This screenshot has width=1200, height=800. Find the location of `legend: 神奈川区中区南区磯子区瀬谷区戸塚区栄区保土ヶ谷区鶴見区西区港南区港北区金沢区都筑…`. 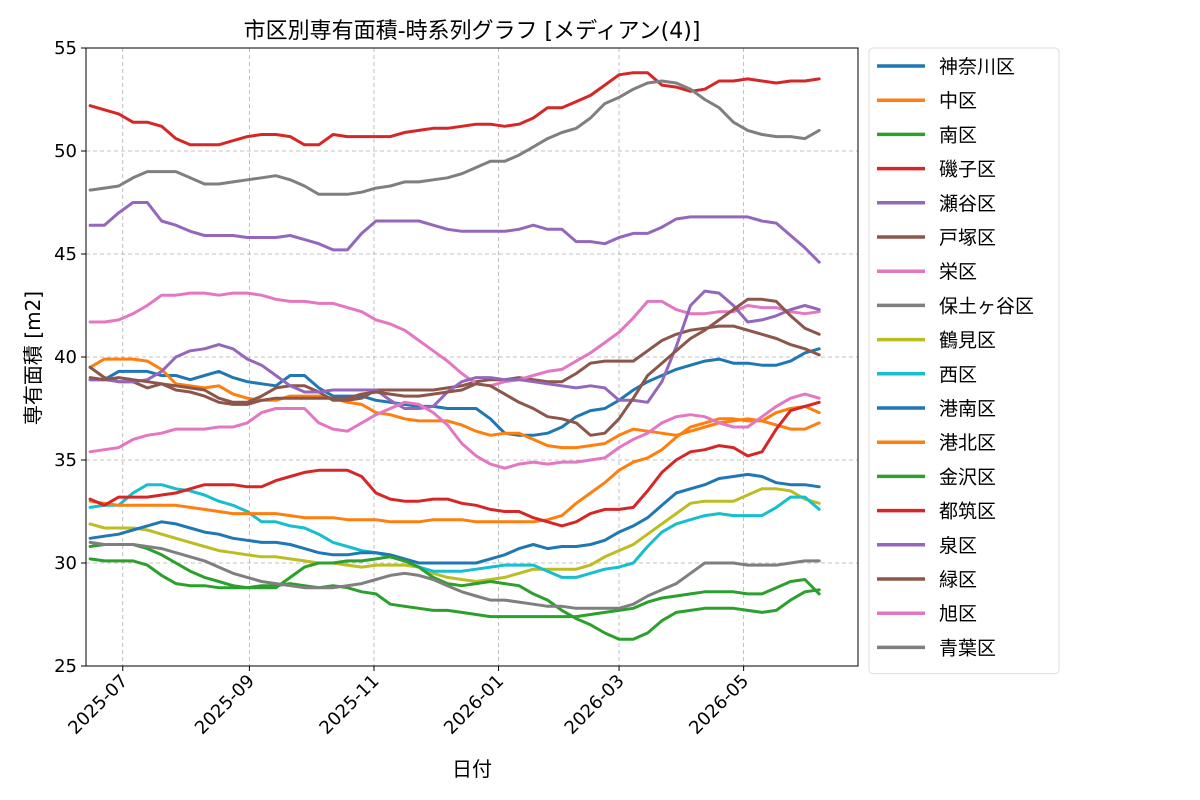

legend: 神奈川区中区南区磯子区瀬谷区戸塚区栄区保土ヶ谷区鶴見区西区港南区港北区金沢区都筑… is located at coordinates (964, 361).